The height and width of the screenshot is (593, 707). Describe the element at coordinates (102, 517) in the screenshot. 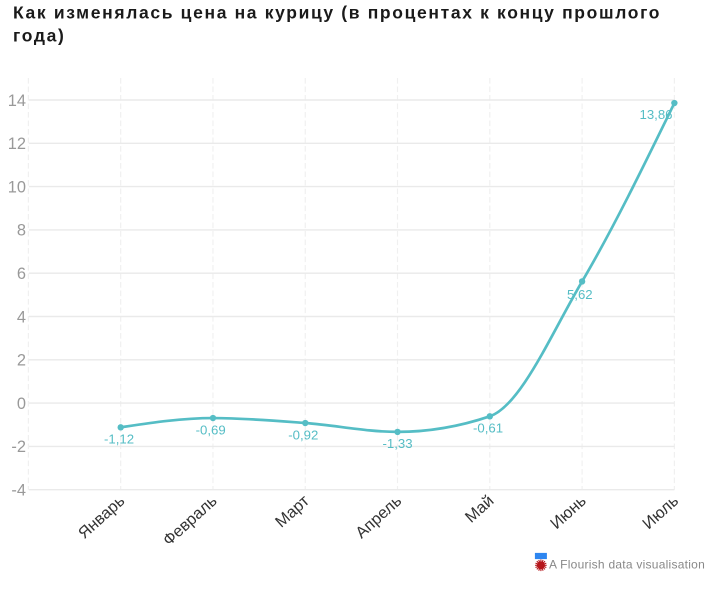

I see `svg-text: Январь` at that location.